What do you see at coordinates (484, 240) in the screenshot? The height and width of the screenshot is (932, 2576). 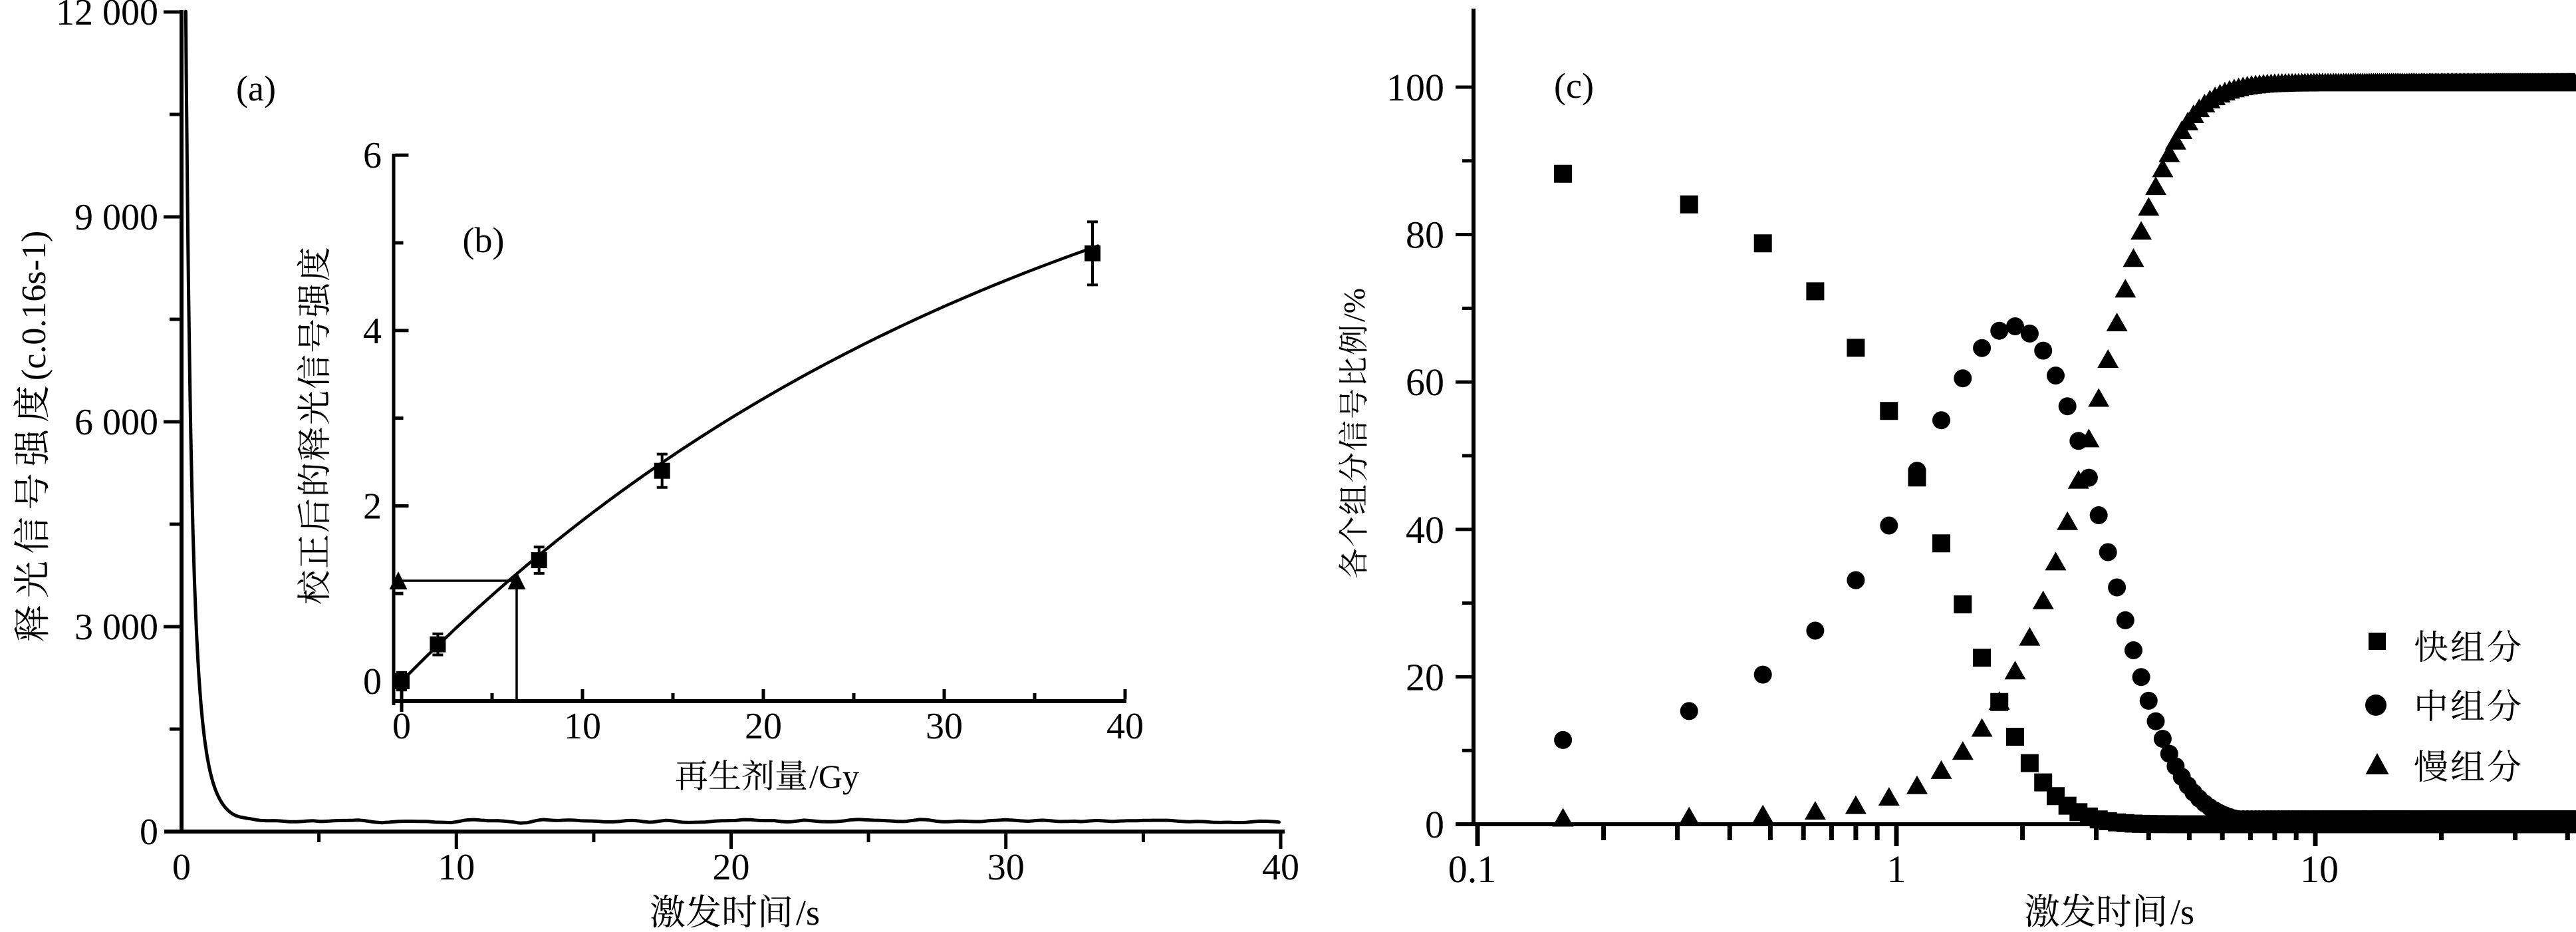 I see `svg-text: (b)` at bounding box center [484, 240].